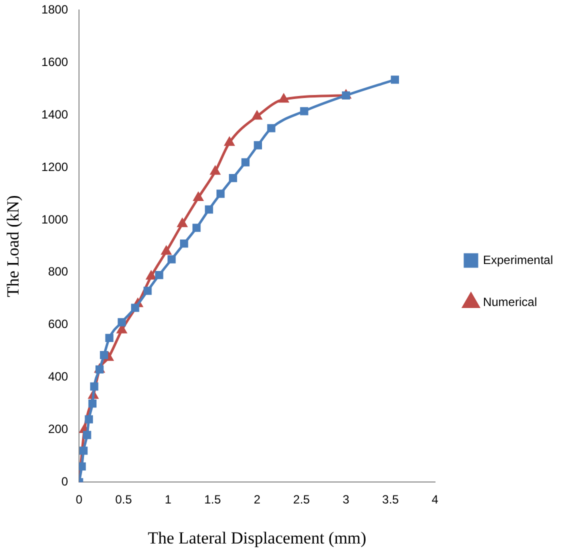  Describe the element at coordinates (435, 499) in the screenshot. I see `x-tick-label: 4` at that location.